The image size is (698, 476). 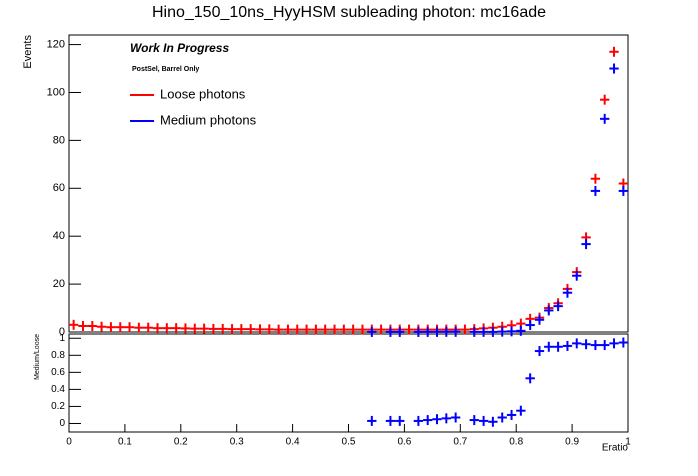 What do you see at coordinates (349, 442) in the screenshot?
I see `x-tick-label: 0.5` at bounding box center [349, 442].